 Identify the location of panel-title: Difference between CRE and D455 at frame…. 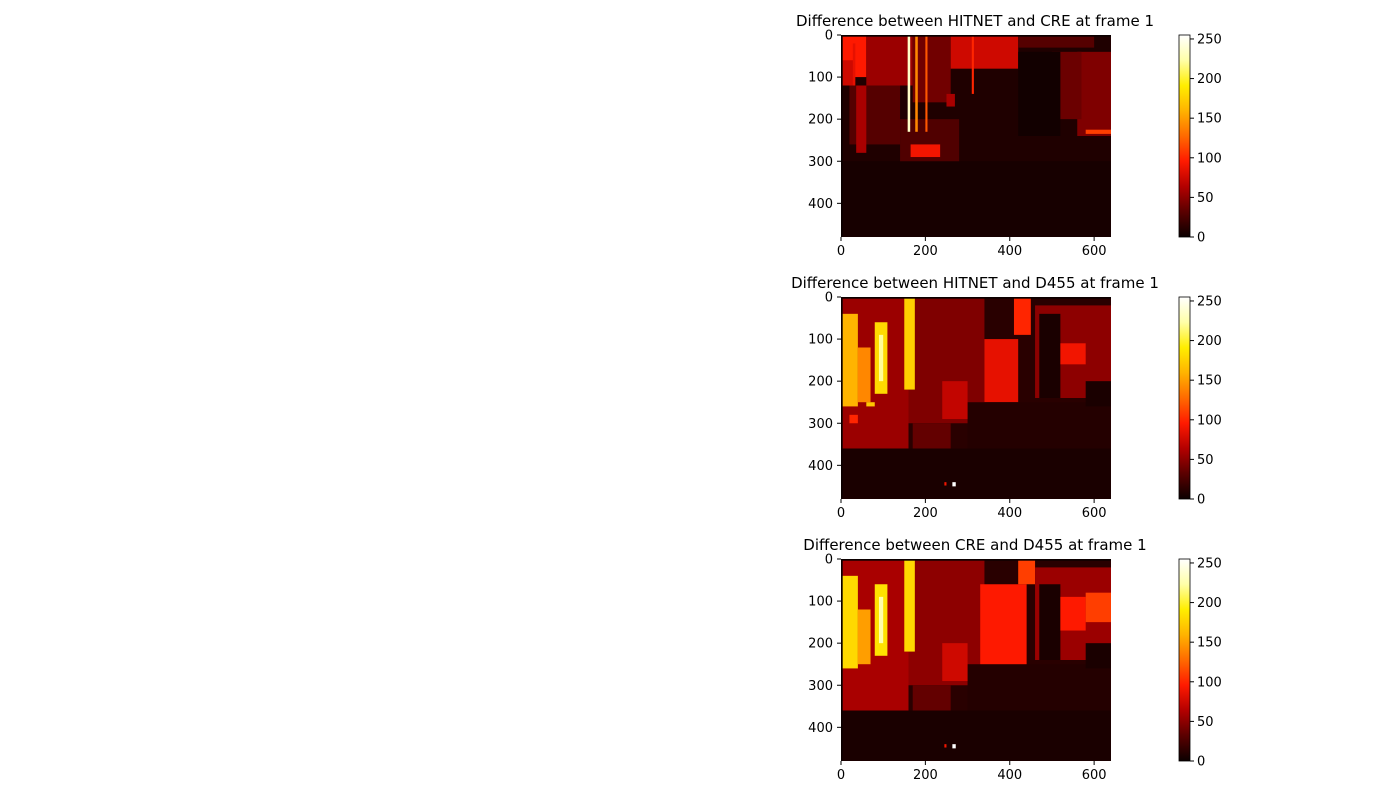
(975, 545).